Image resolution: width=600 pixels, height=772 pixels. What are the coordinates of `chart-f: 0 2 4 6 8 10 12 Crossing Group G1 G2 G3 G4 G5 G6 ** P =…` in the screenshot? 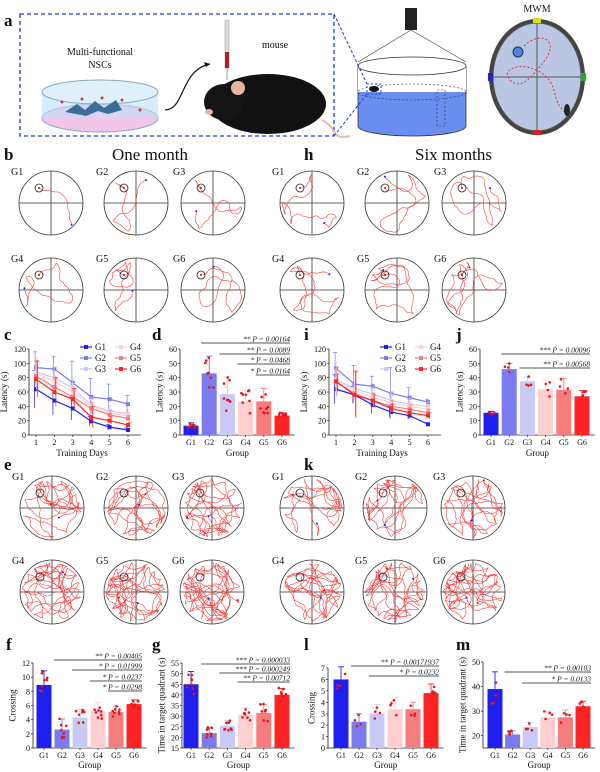 It's located at (77, 711).